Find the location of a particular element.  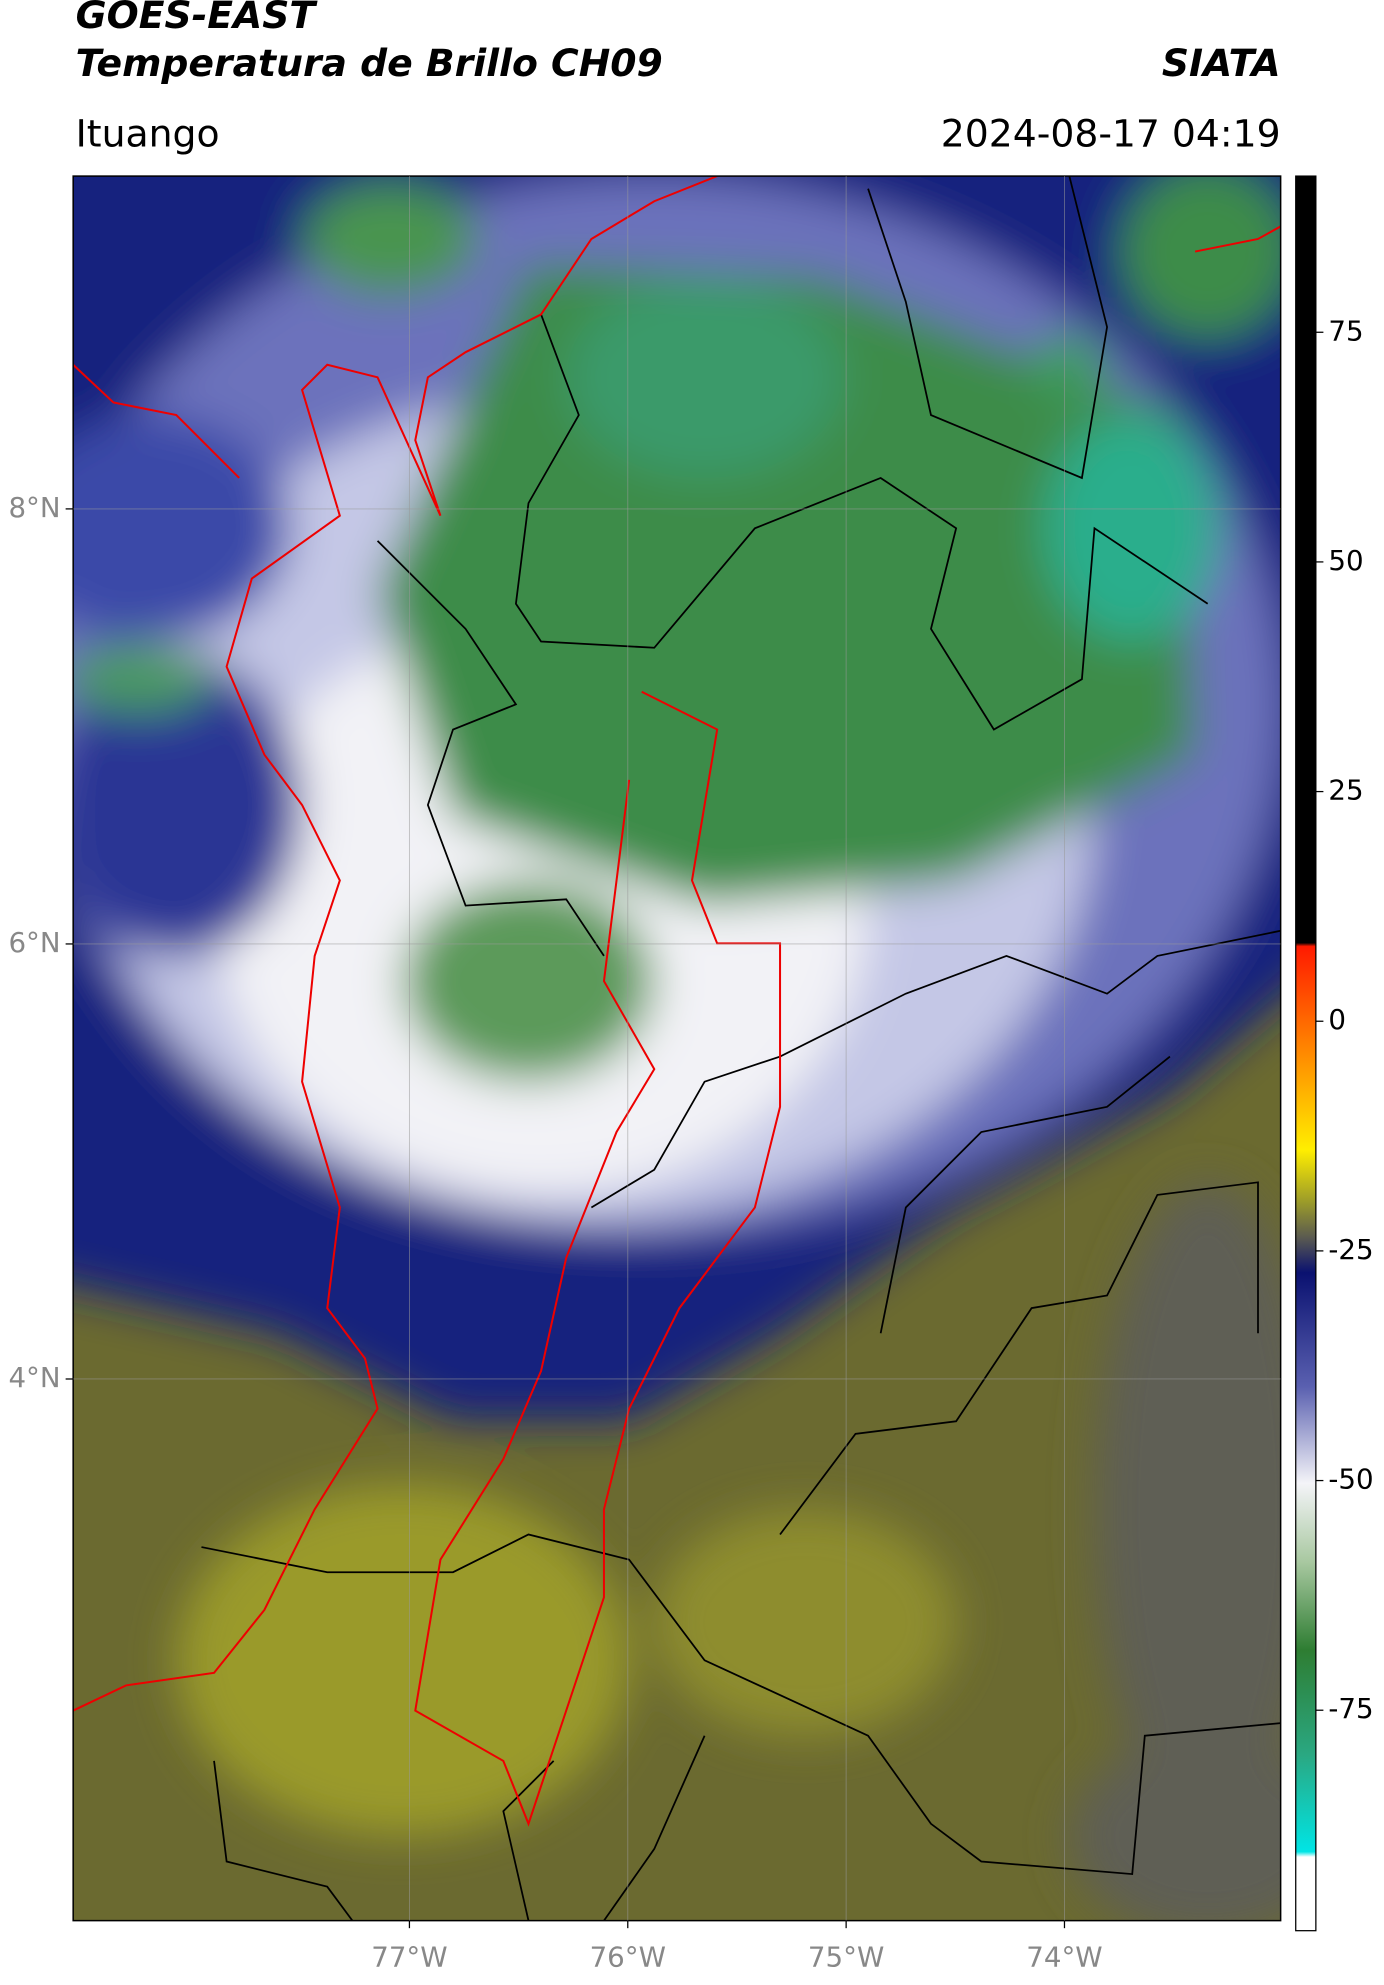

x-tick-label: 76°W is located at coordinates (628, 1956).